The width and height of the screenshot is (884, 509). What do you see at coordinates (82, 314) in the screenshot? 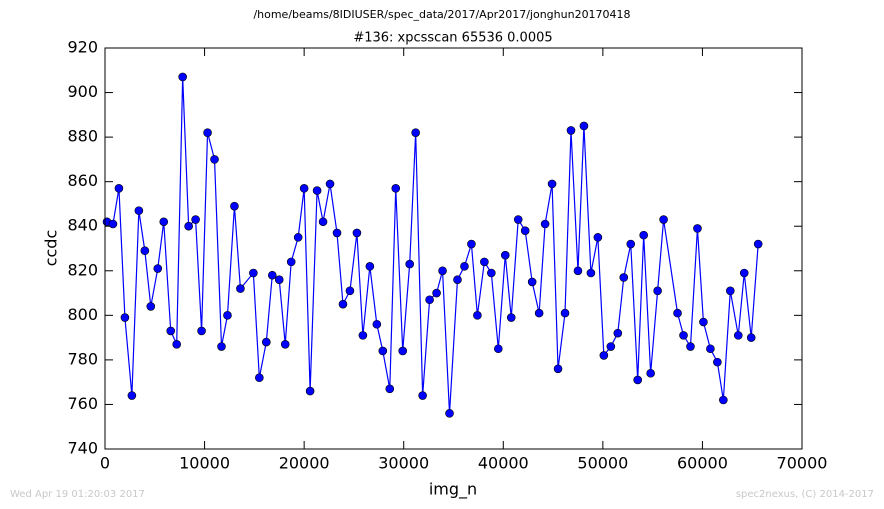
I see `y-tick-label: 800` at bounding box center [82, 314].